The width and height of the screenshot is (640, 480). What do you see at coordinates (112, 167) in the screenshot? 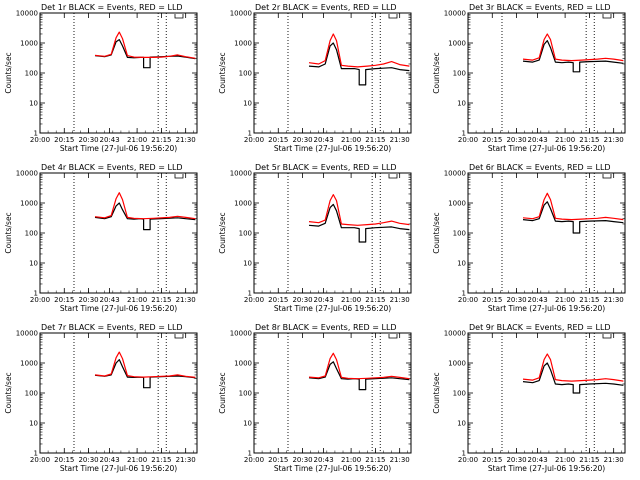
I see `panel-title: Det 4r BLACK = Events, RED = LLD` at bounding box center [112, 167].